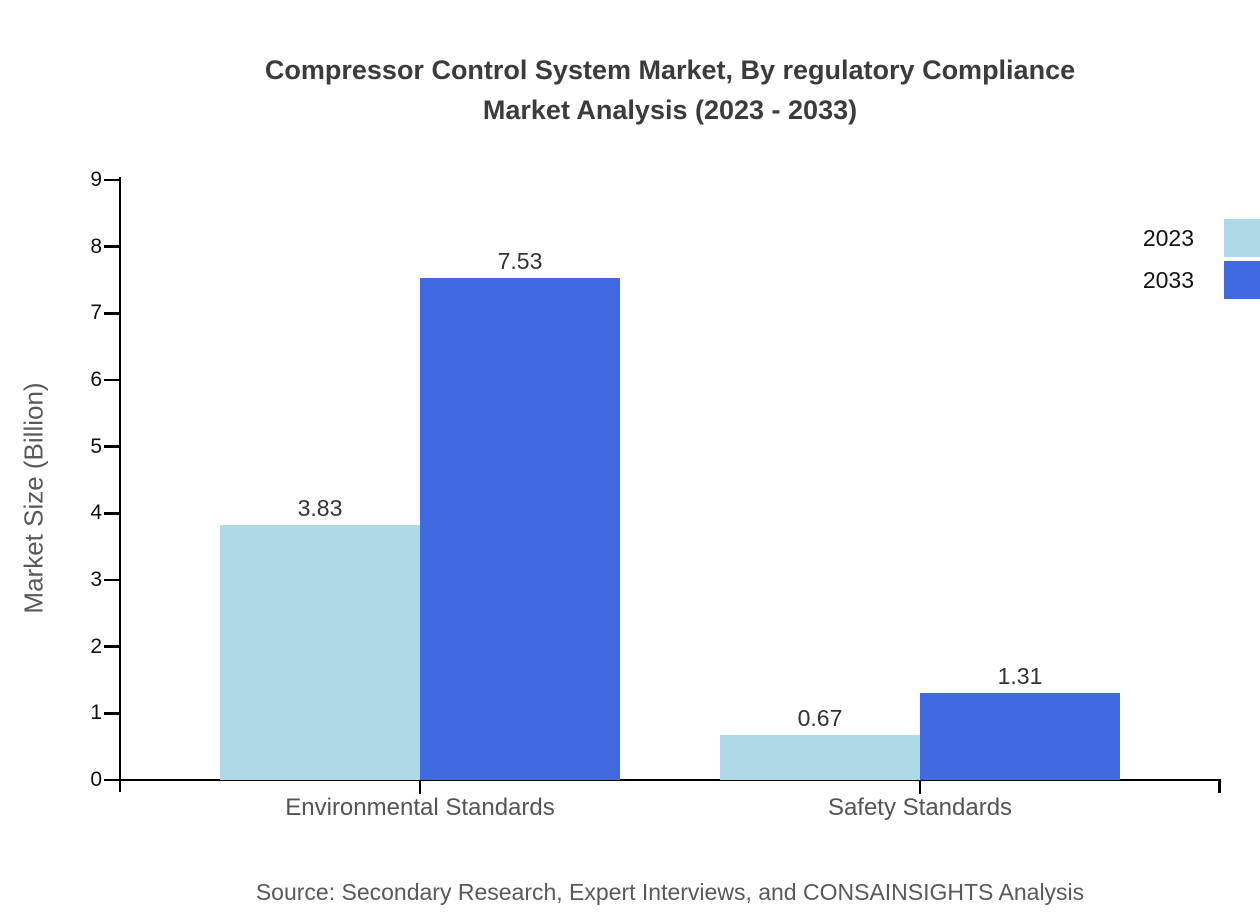 The image size is (1260, 920). Describe the element at coordinates (96, 779) in the screenshot. I see `y-axis-tick-label: 0` at that location.